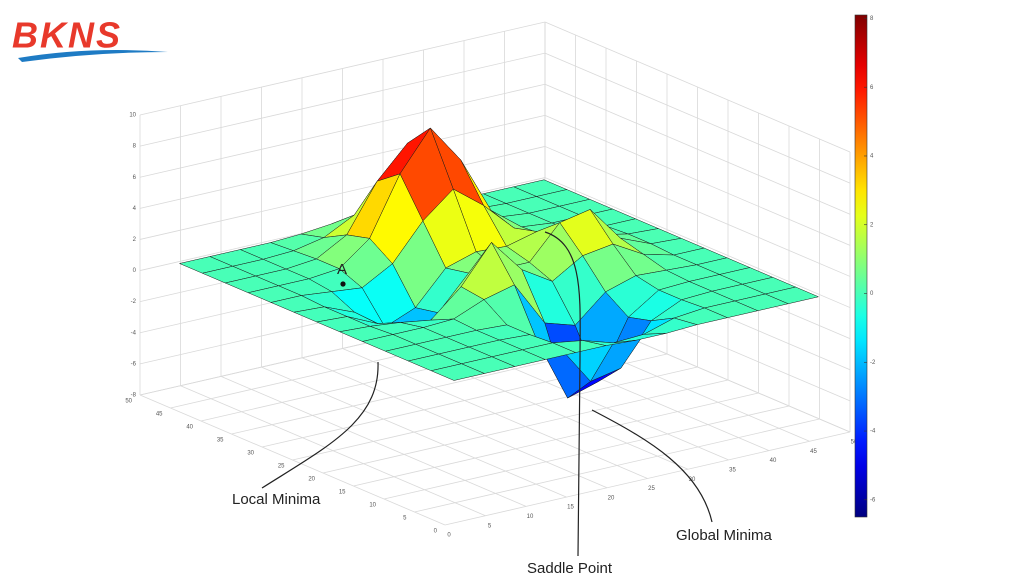  I want to click on z-tick-label: 6, so click(135, 178).